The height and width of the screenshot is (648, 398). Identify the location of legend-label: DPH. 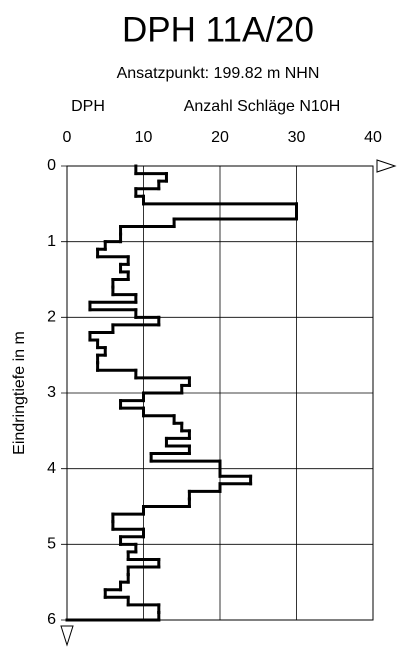
(88, 106).